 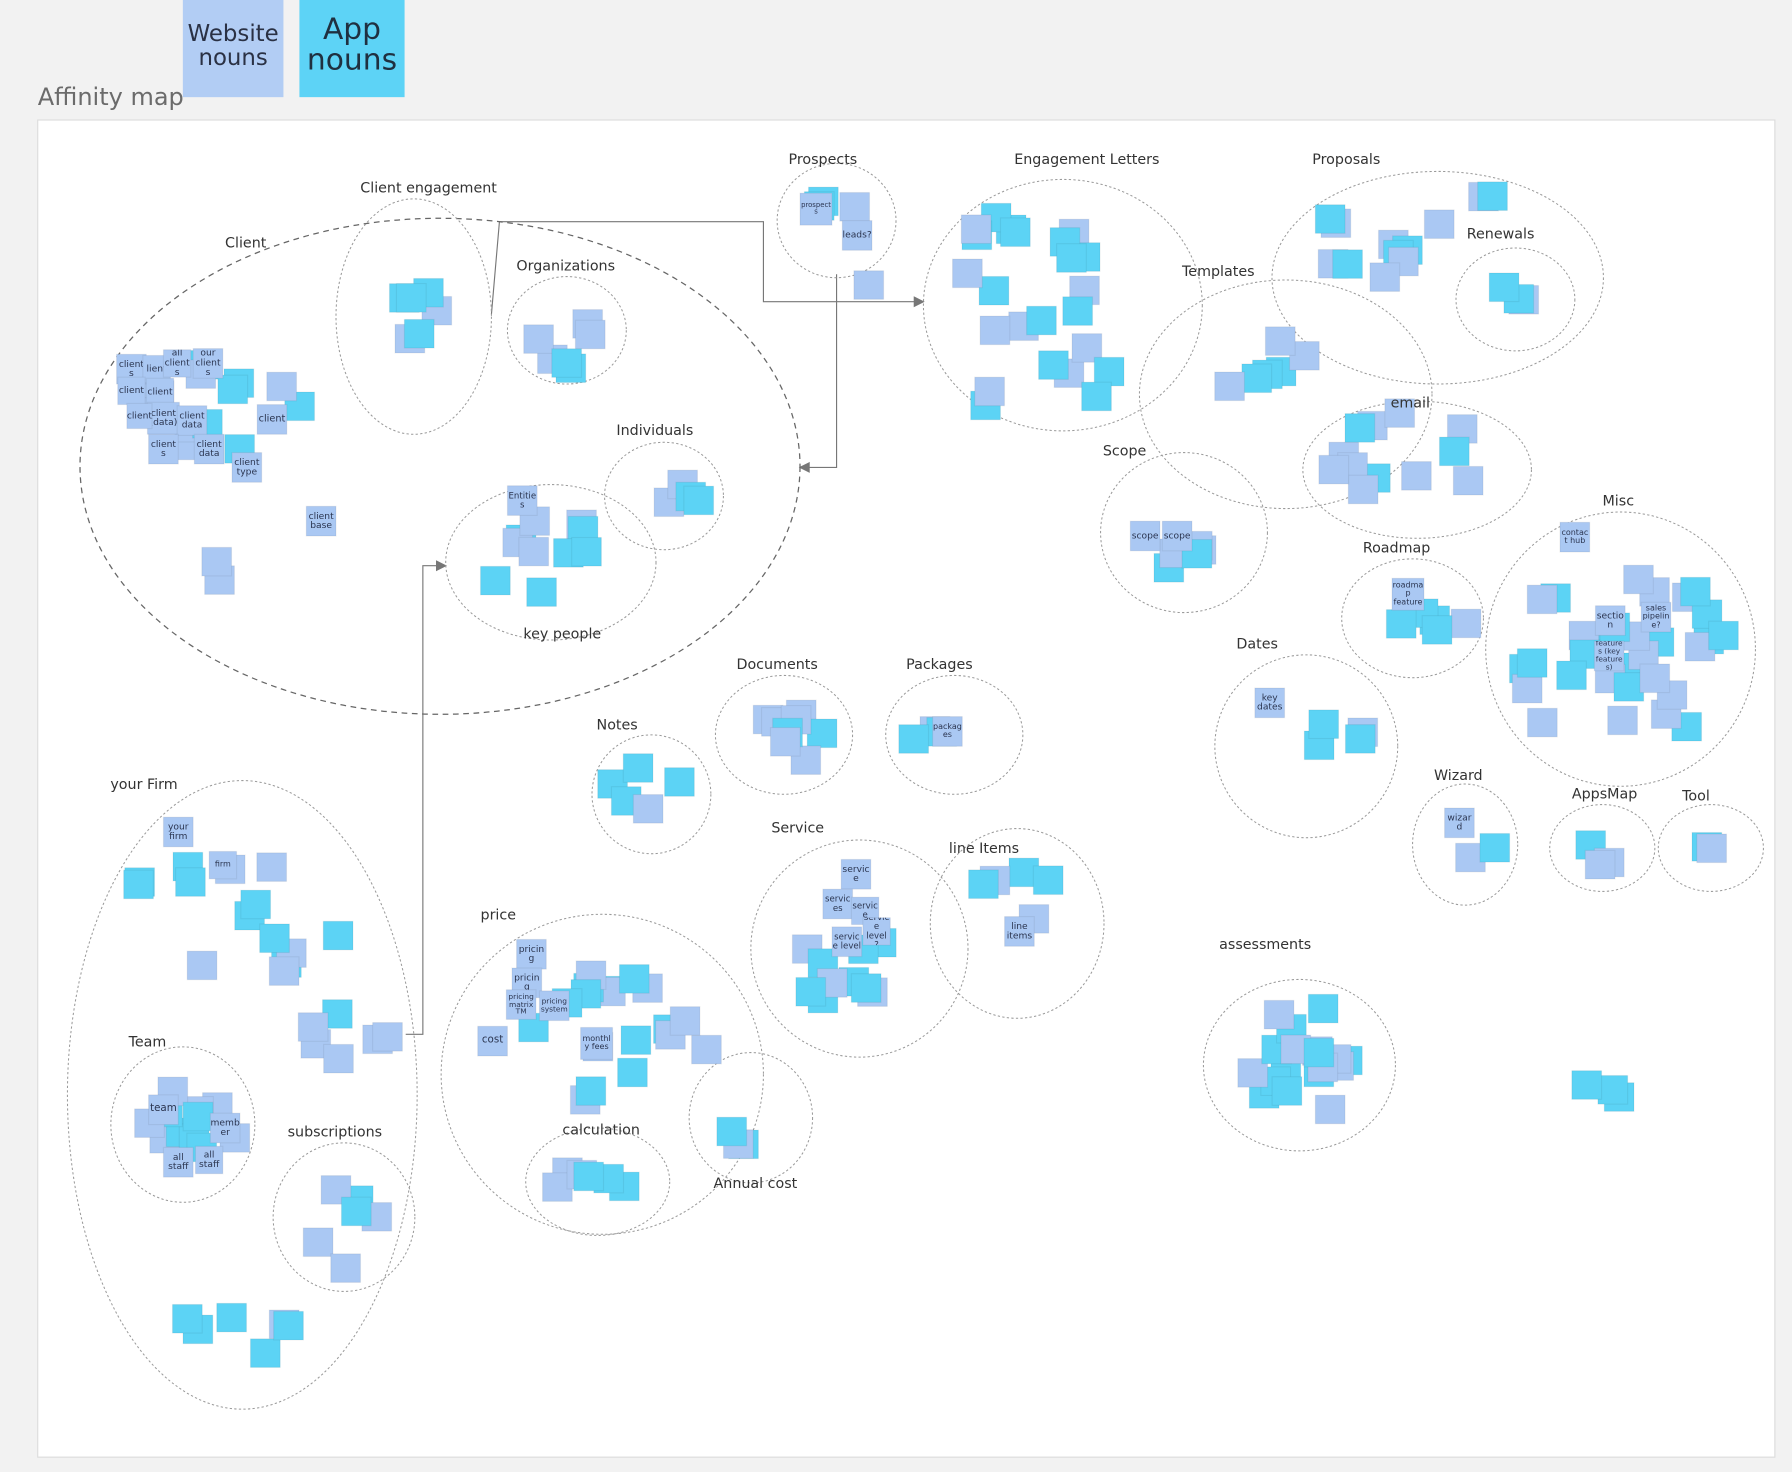 I want to click on sticky: all staff, so click(x=178, y=1162).